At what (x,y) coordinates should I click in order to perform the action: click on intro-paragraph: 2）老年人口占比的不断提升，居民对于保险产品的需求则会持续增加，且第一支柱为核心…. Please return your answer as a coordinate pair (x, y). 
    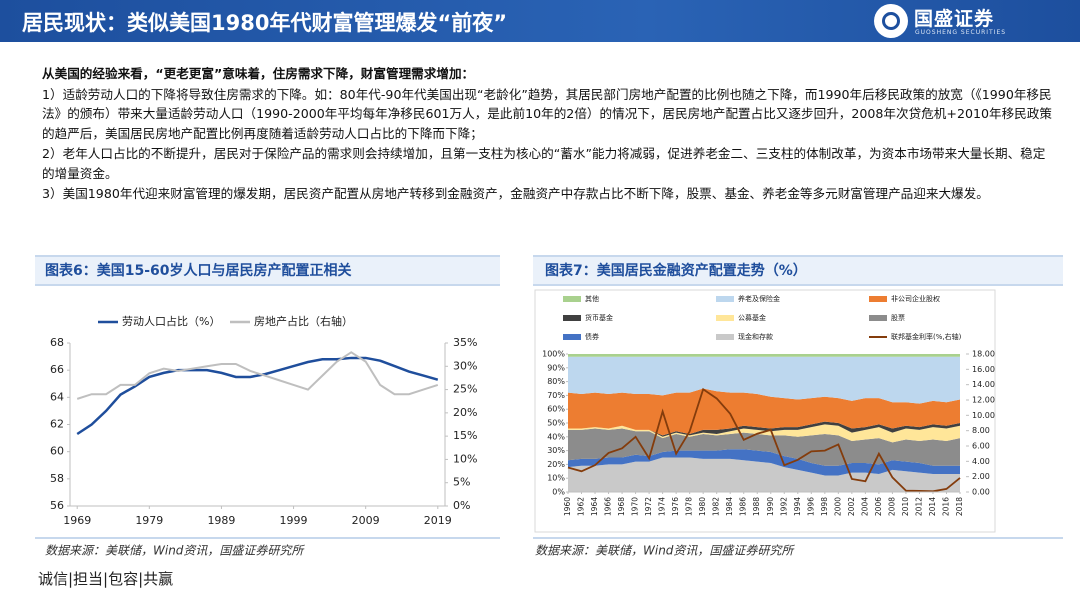
    Looking at the image, I should click on (544, 163).